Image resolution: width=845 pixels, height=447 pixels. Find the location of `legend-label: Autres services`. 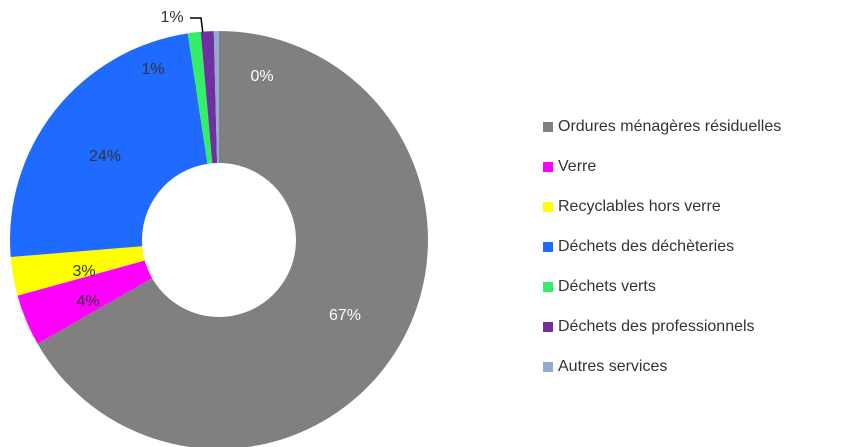

legend-label: Autres services is located at coordinates (612, 366).